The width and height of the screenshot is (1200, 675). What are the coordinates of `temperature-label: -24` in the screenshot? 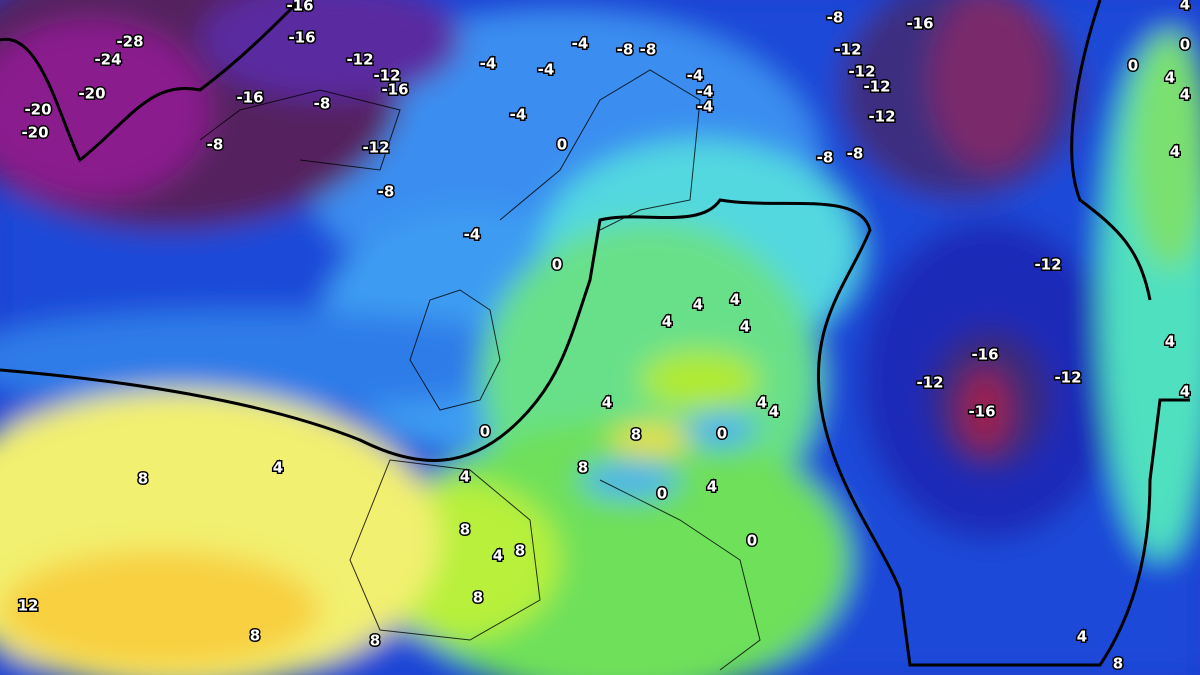 It's located at (107, 60).